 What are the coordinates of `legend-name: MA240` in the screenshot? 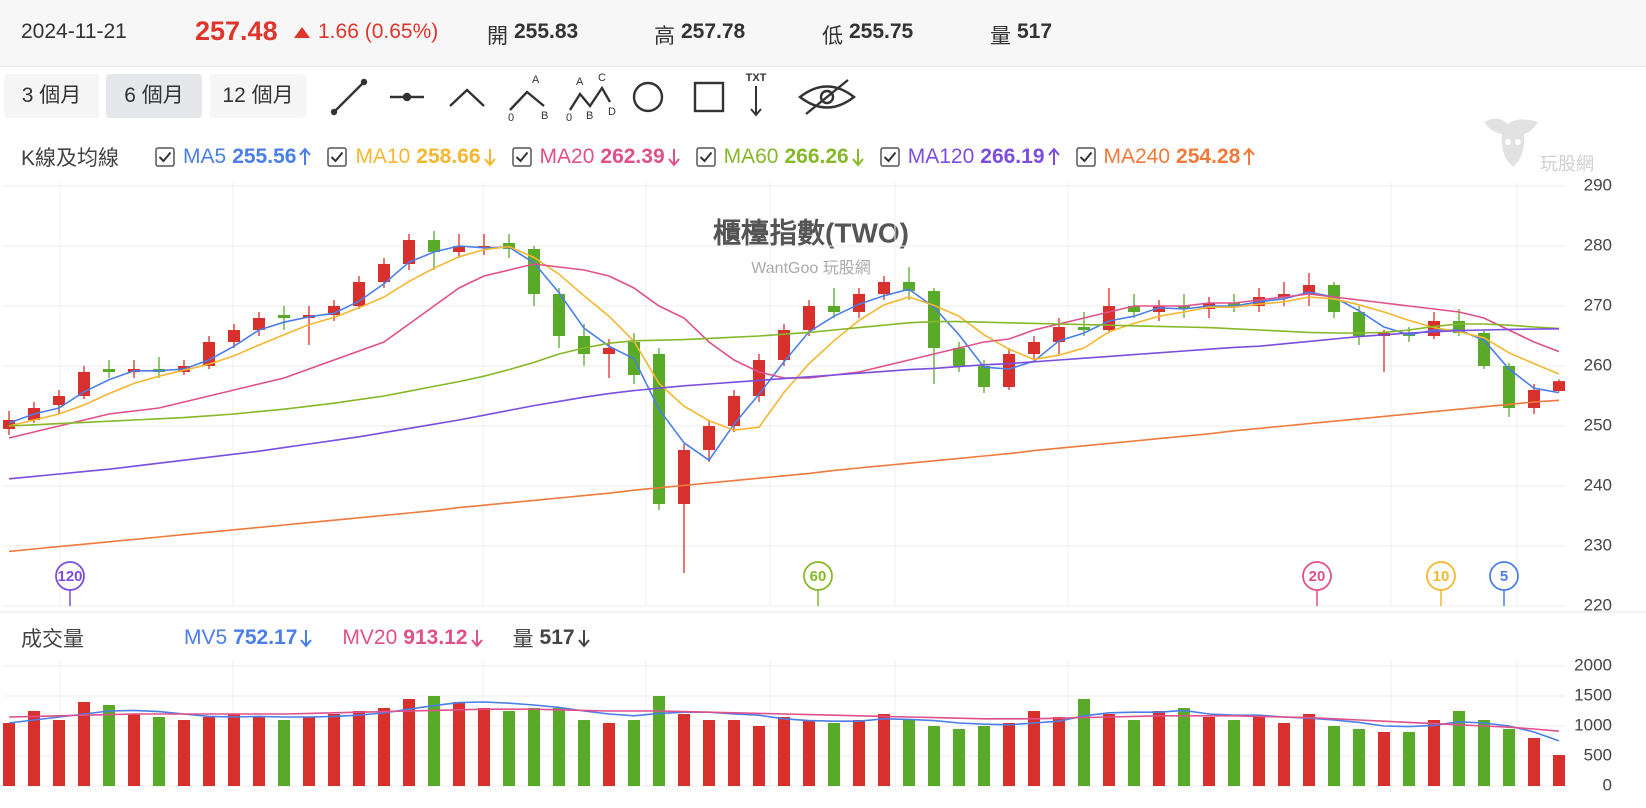 It's located at (1137, 156).